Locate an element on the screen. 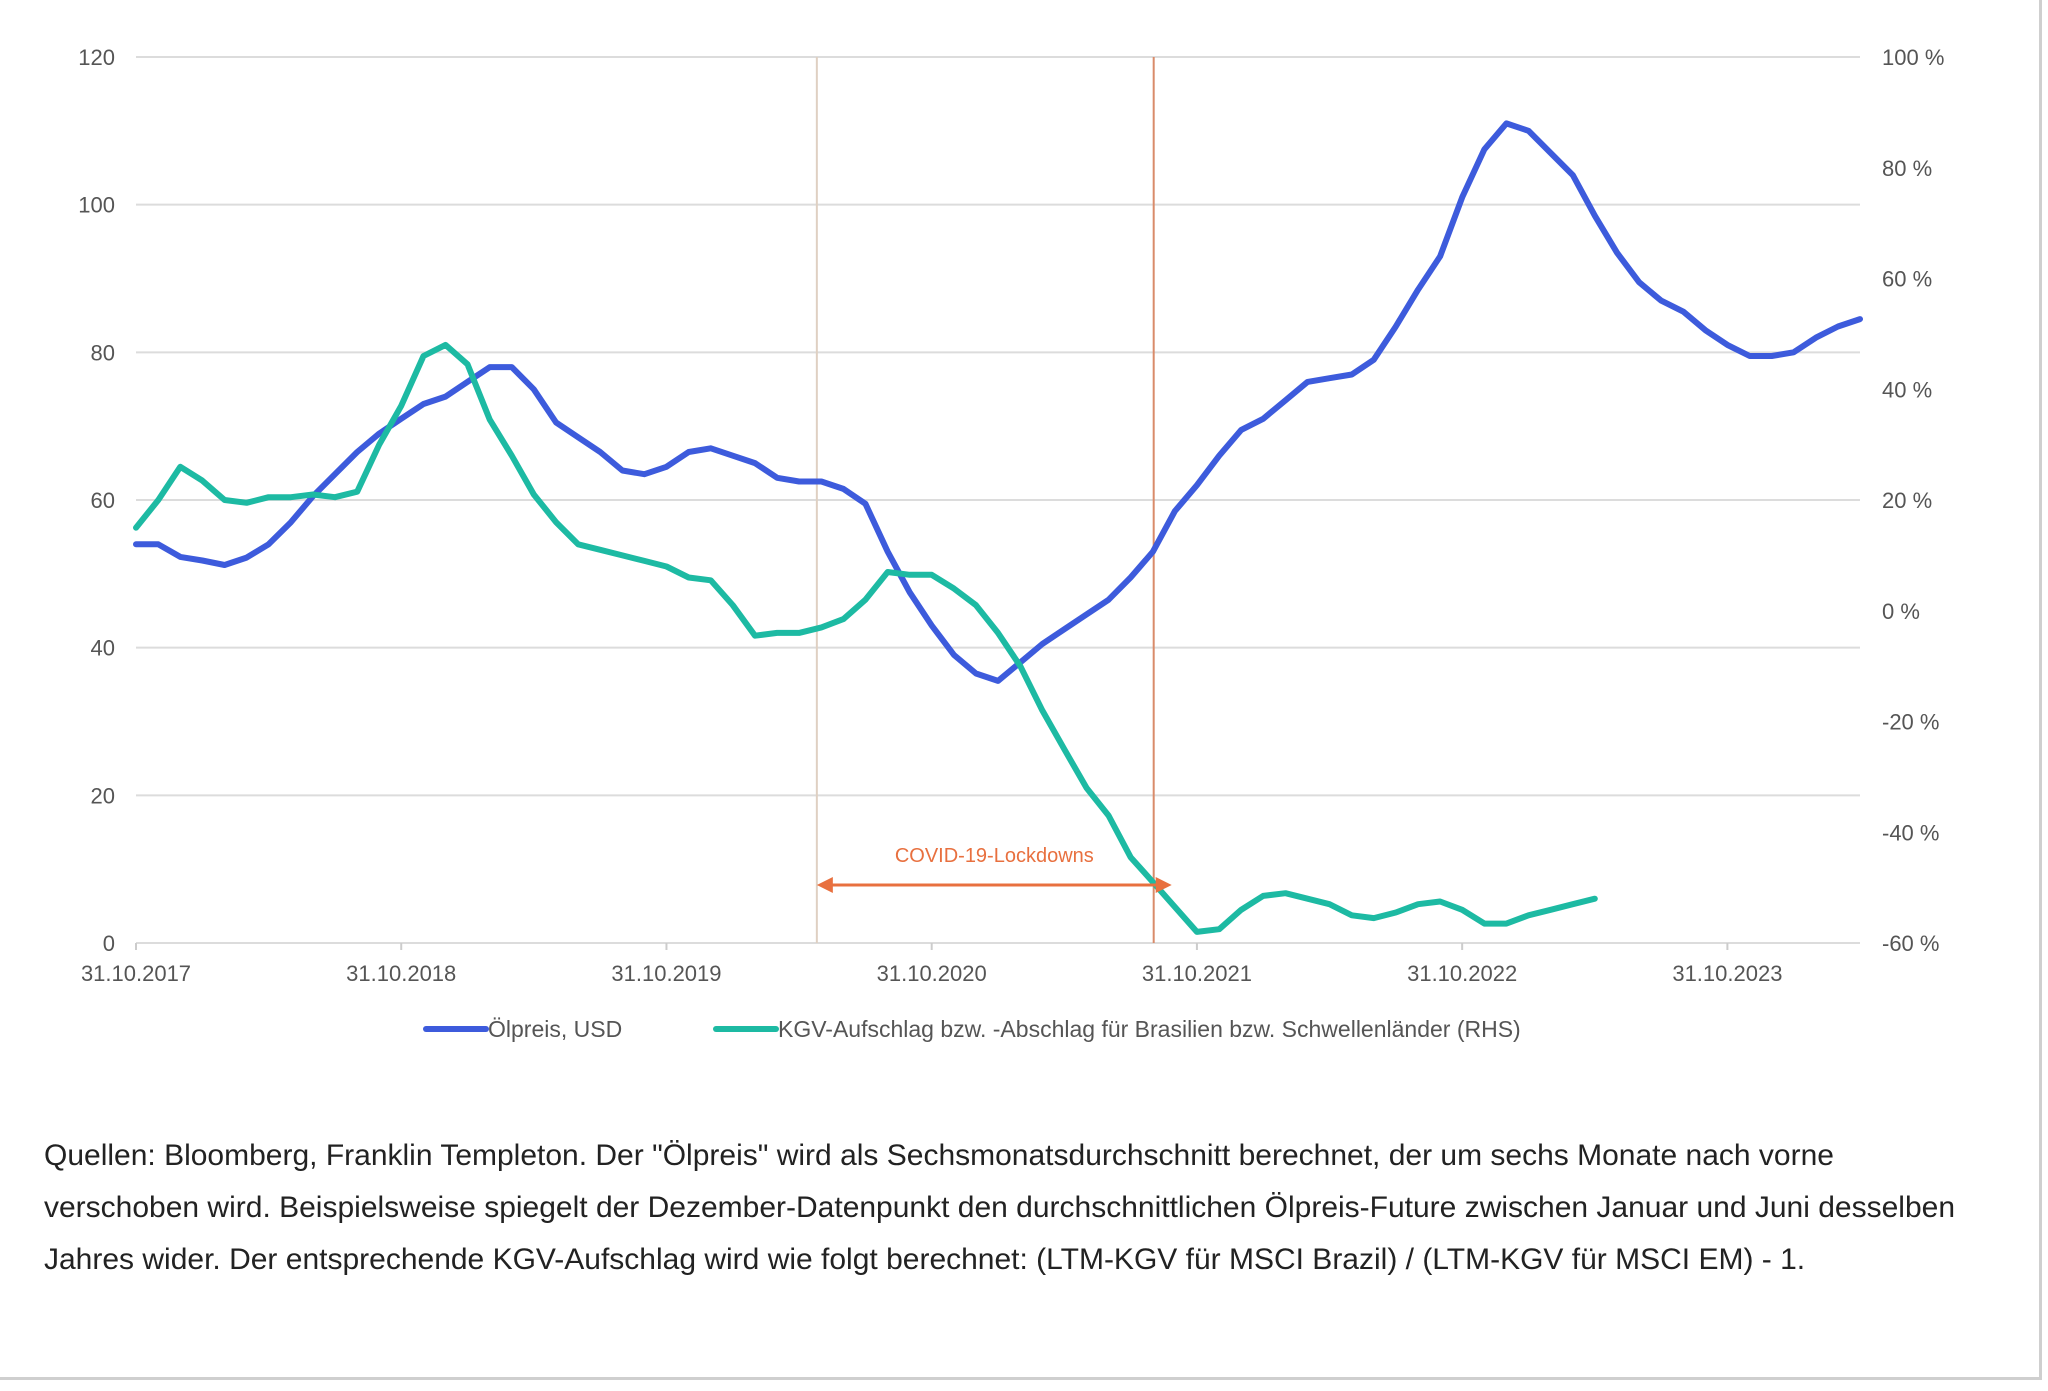 Image resolution: width=2048 pixels, height=1391 pixels. covid-arrow-head-left is located at coordinates (824, 885).